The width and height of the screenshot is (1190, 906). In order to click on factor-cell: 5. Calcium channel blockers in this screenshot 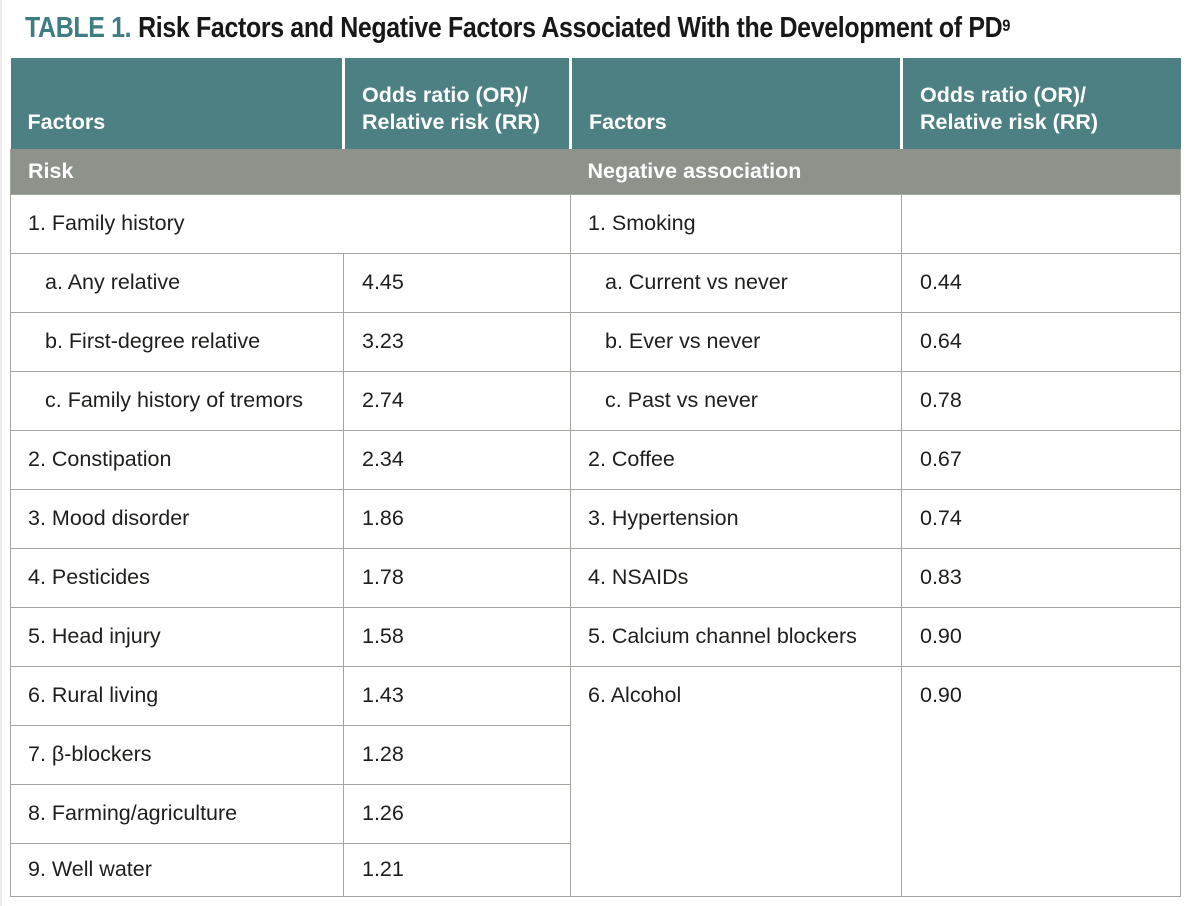, I will do `click(736, 636)`.